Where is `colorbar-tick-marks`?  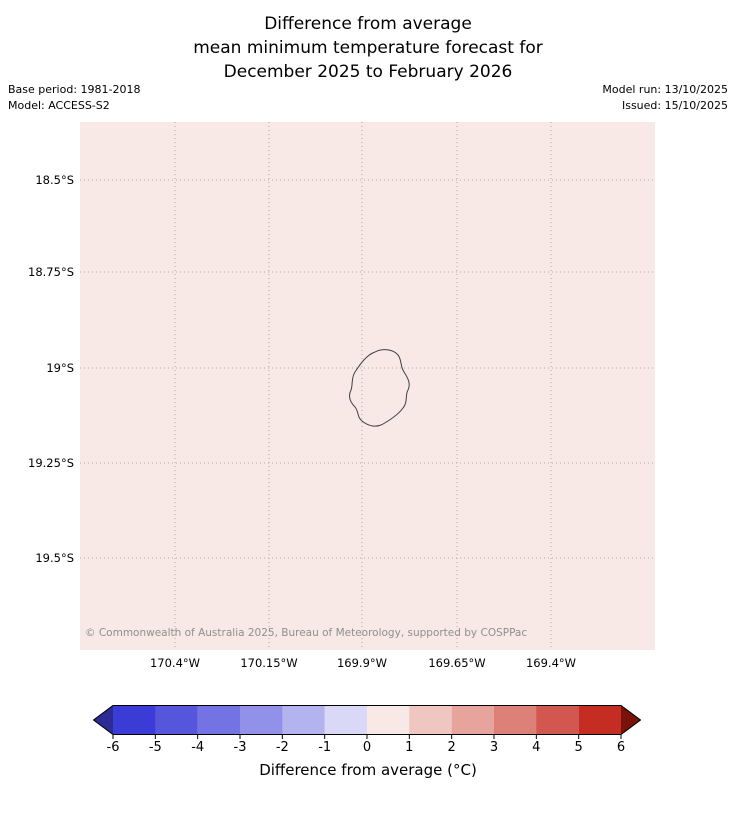
colorbar-tick-marks is located at coordinates (367, 737).